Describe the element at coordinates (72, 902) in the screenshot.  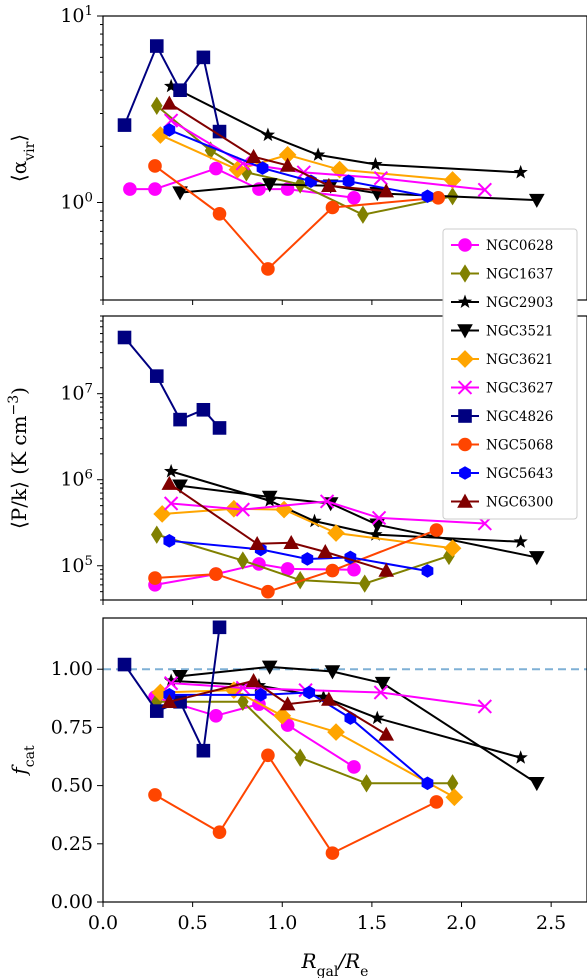
I see `y-tick-label: 0.00` at that location.